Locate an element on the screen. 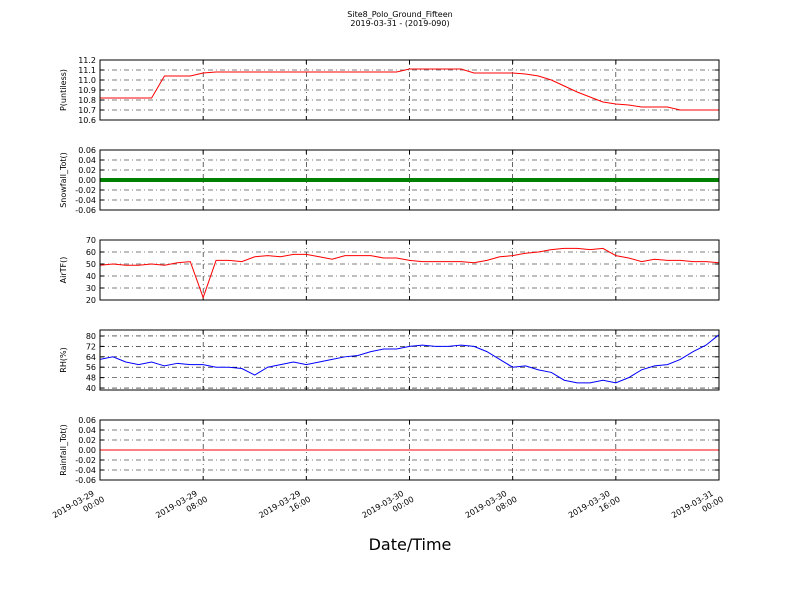 The width and height of the screenshot is (800, 600). chart-title: Site8_Polo_Ground_Fifteen is located at coordinates (399, 14).